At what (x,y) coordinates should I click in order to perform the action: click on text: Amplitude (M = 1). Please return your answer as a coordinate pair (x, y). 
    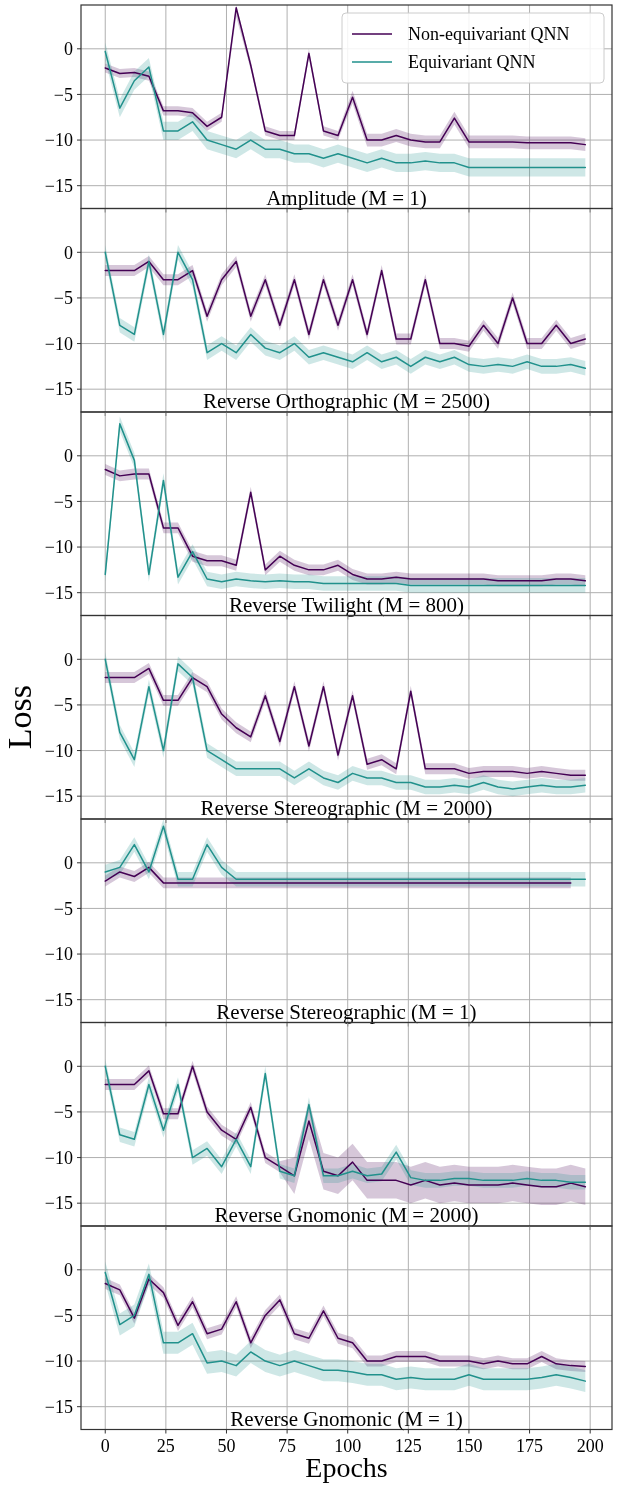
    Looking at the image, I should click on (346, 197).